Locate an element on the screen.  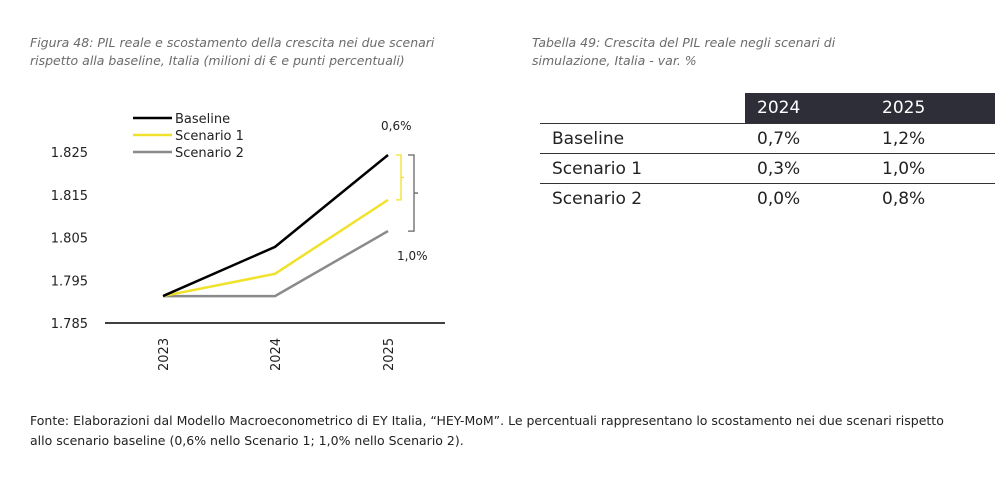
y-tick-label: 1.805 is located at coordinates (69, 239).